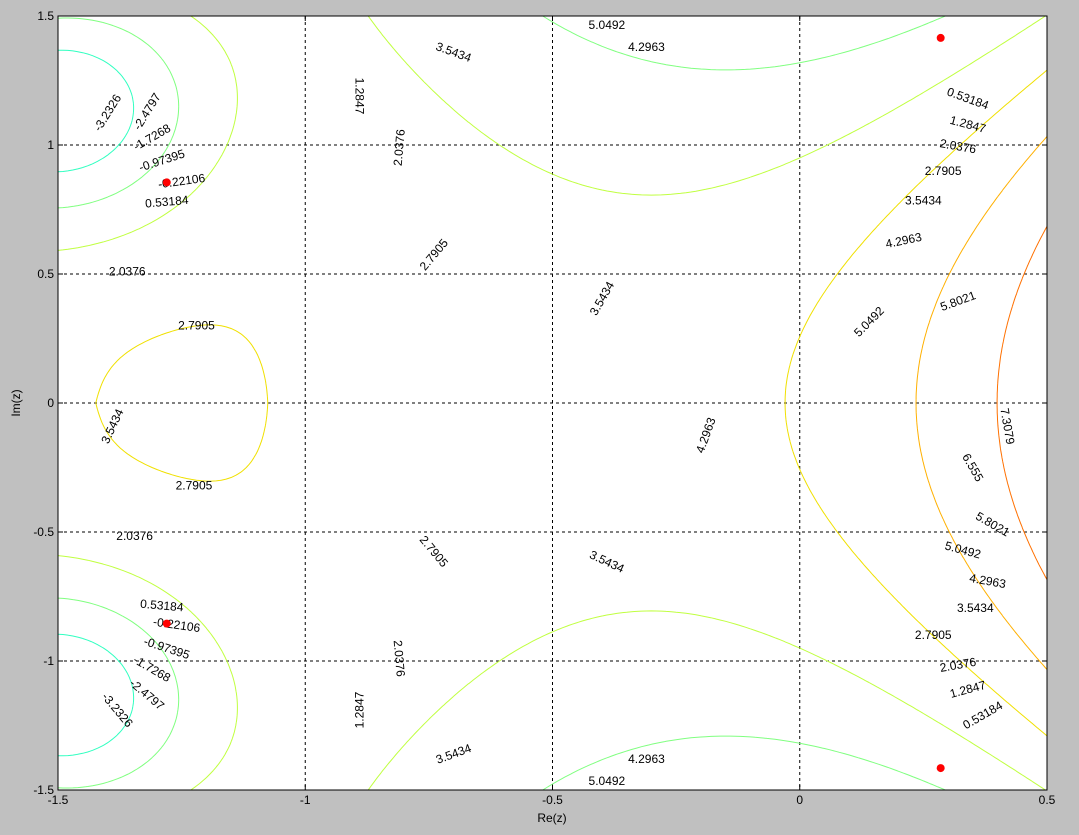 The height and width of the screenshot is (835, 1079). I want to click on x-tick-label: -0.5, so click(552, 800).